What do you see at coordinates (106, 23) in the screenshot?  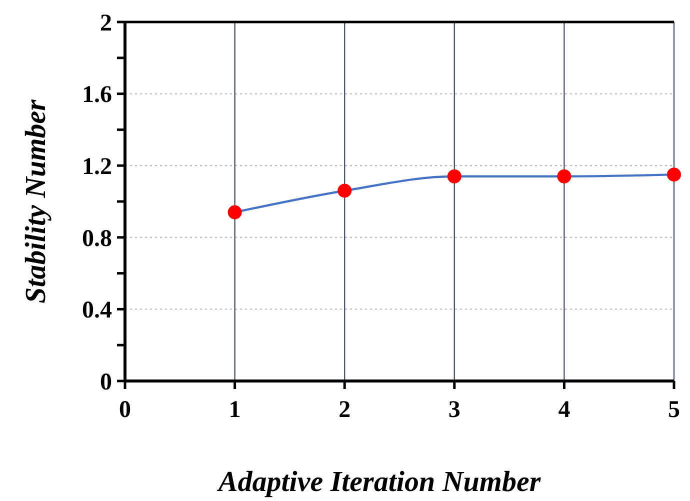 I see `y-tick-label: 2` at bounding box center [106, 23].